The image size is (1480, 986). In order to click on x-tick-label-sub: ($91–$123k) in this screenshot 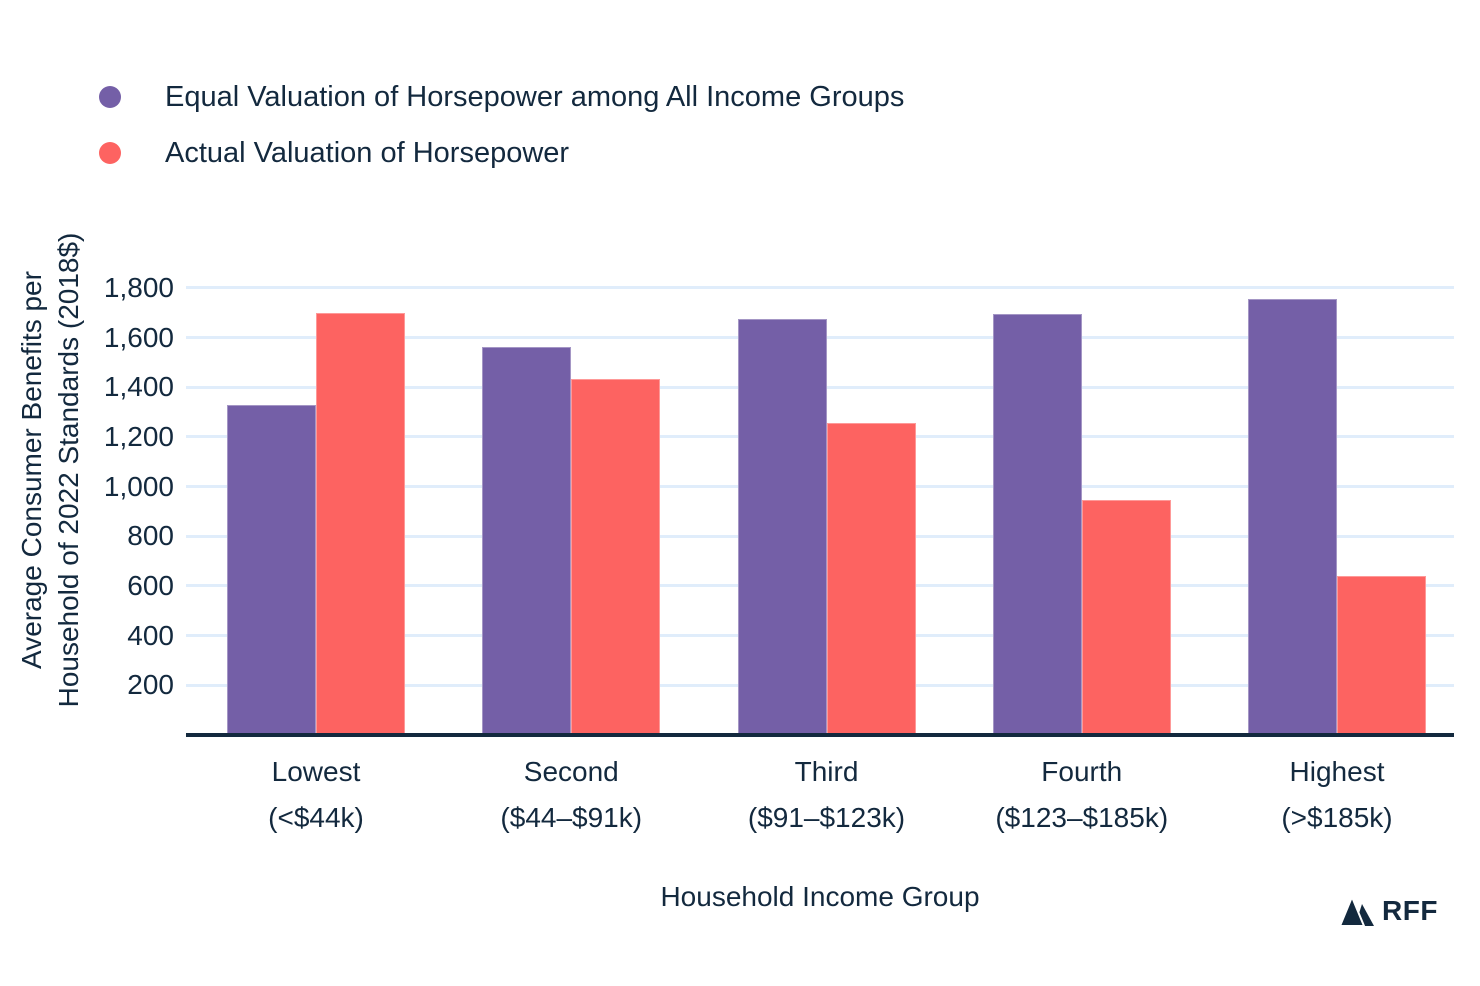, I will do `click(826, 817)`.